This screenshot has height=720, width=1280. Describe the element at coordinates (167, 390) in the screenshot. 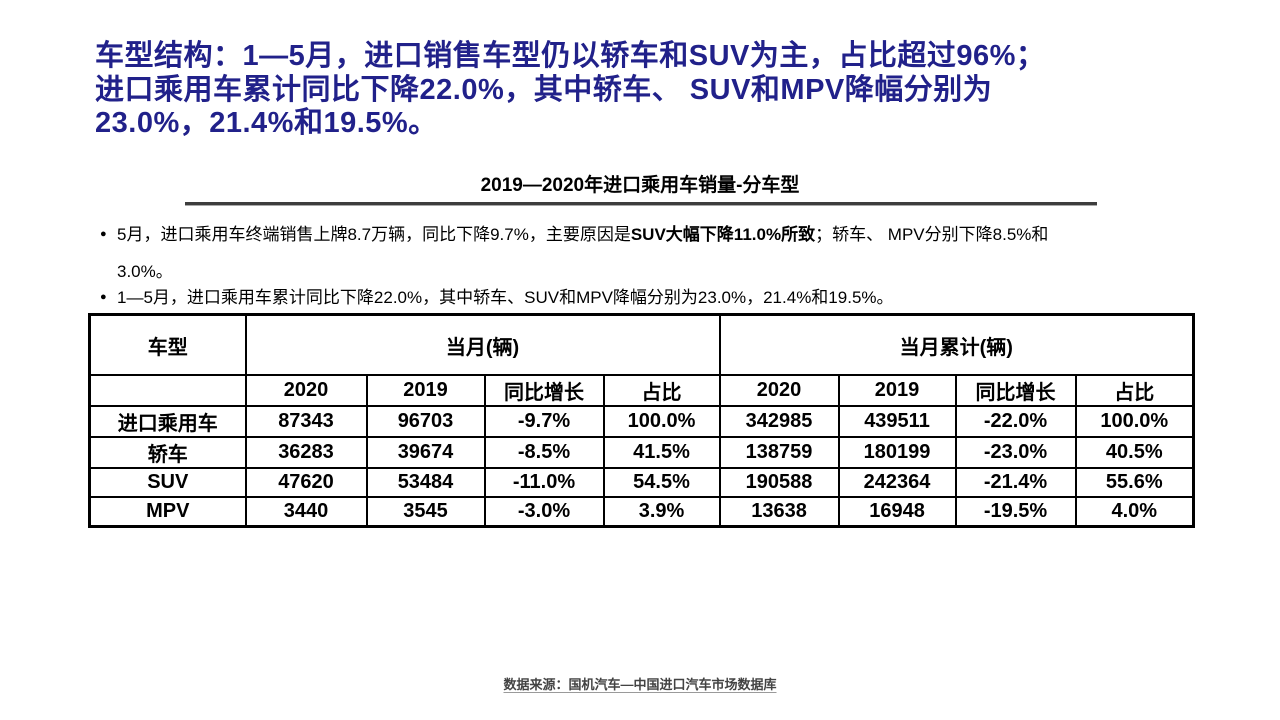

I see `sub-header-empty` at that location.